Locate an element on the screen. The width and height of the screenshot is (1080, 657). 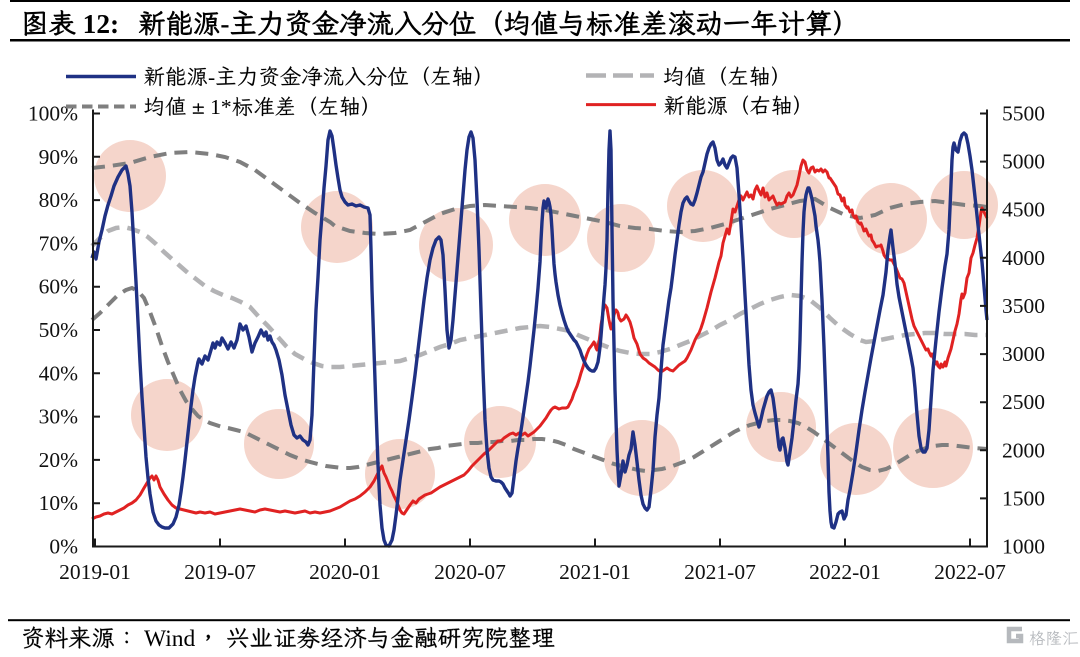
svg-text: 20% is located at coordinates (59, 460).